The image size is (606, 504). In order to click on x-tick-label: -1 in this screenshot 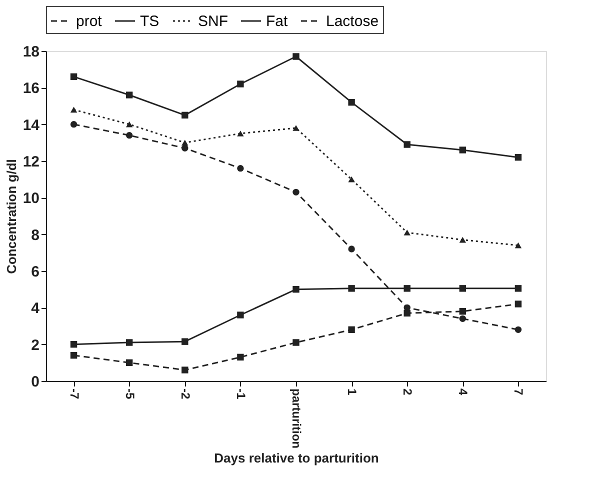, I will do `click(241, 394)`.